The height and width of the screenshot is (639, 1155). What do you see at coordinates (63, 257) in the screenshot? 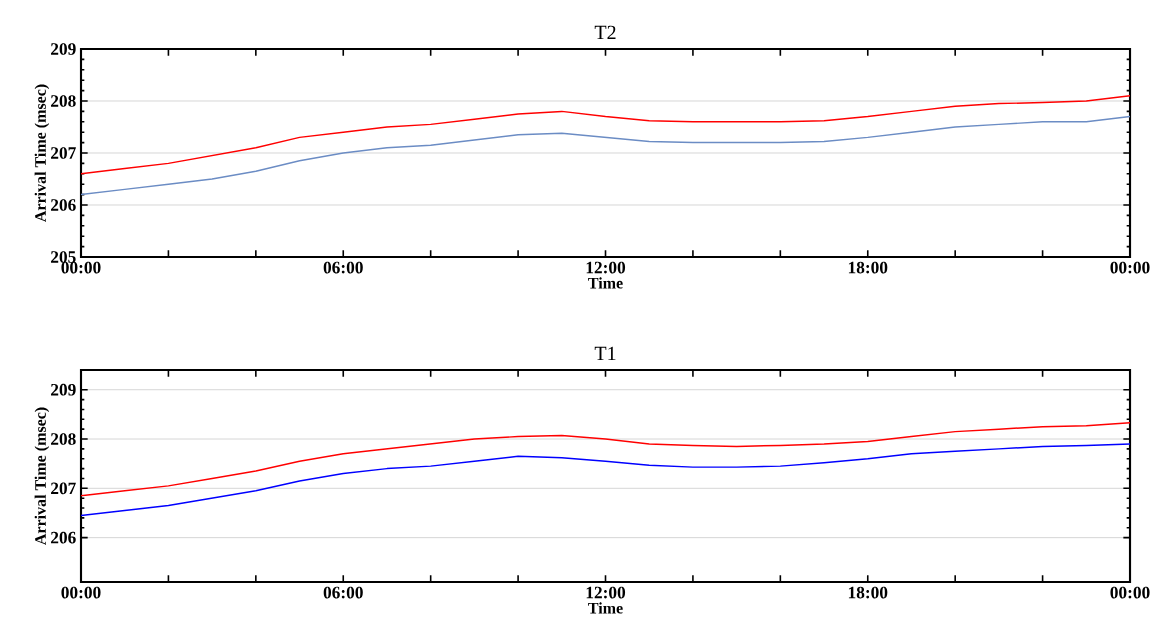
I see `y-tick-label: 205` at bounding box center [63, 257].